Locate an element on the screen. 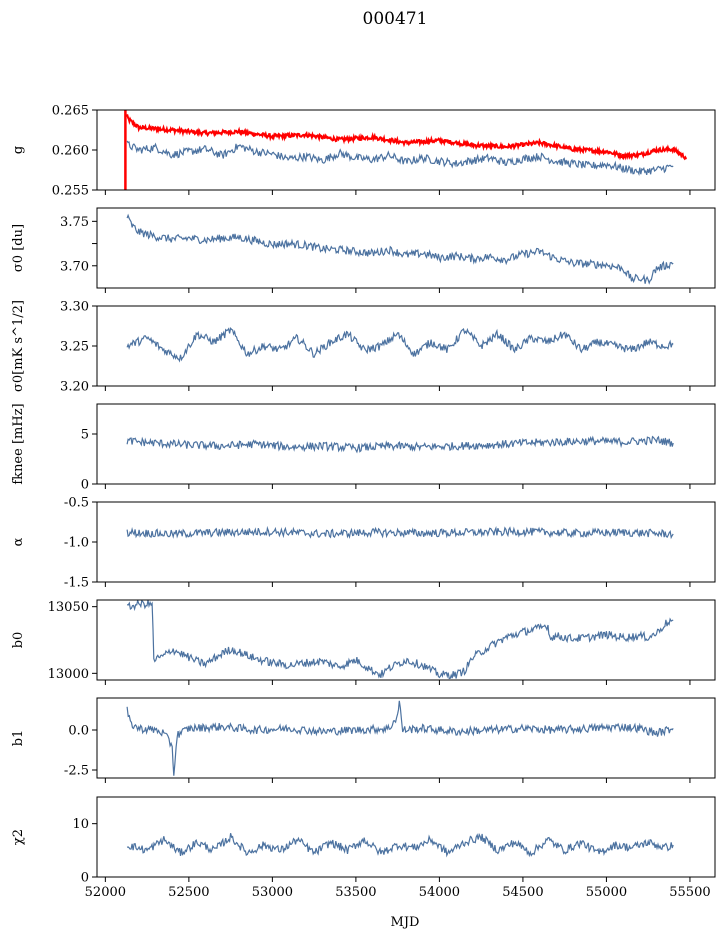 The image size is (725, 936). x-tick-label: 54000 is located at coordinates (439, 892).